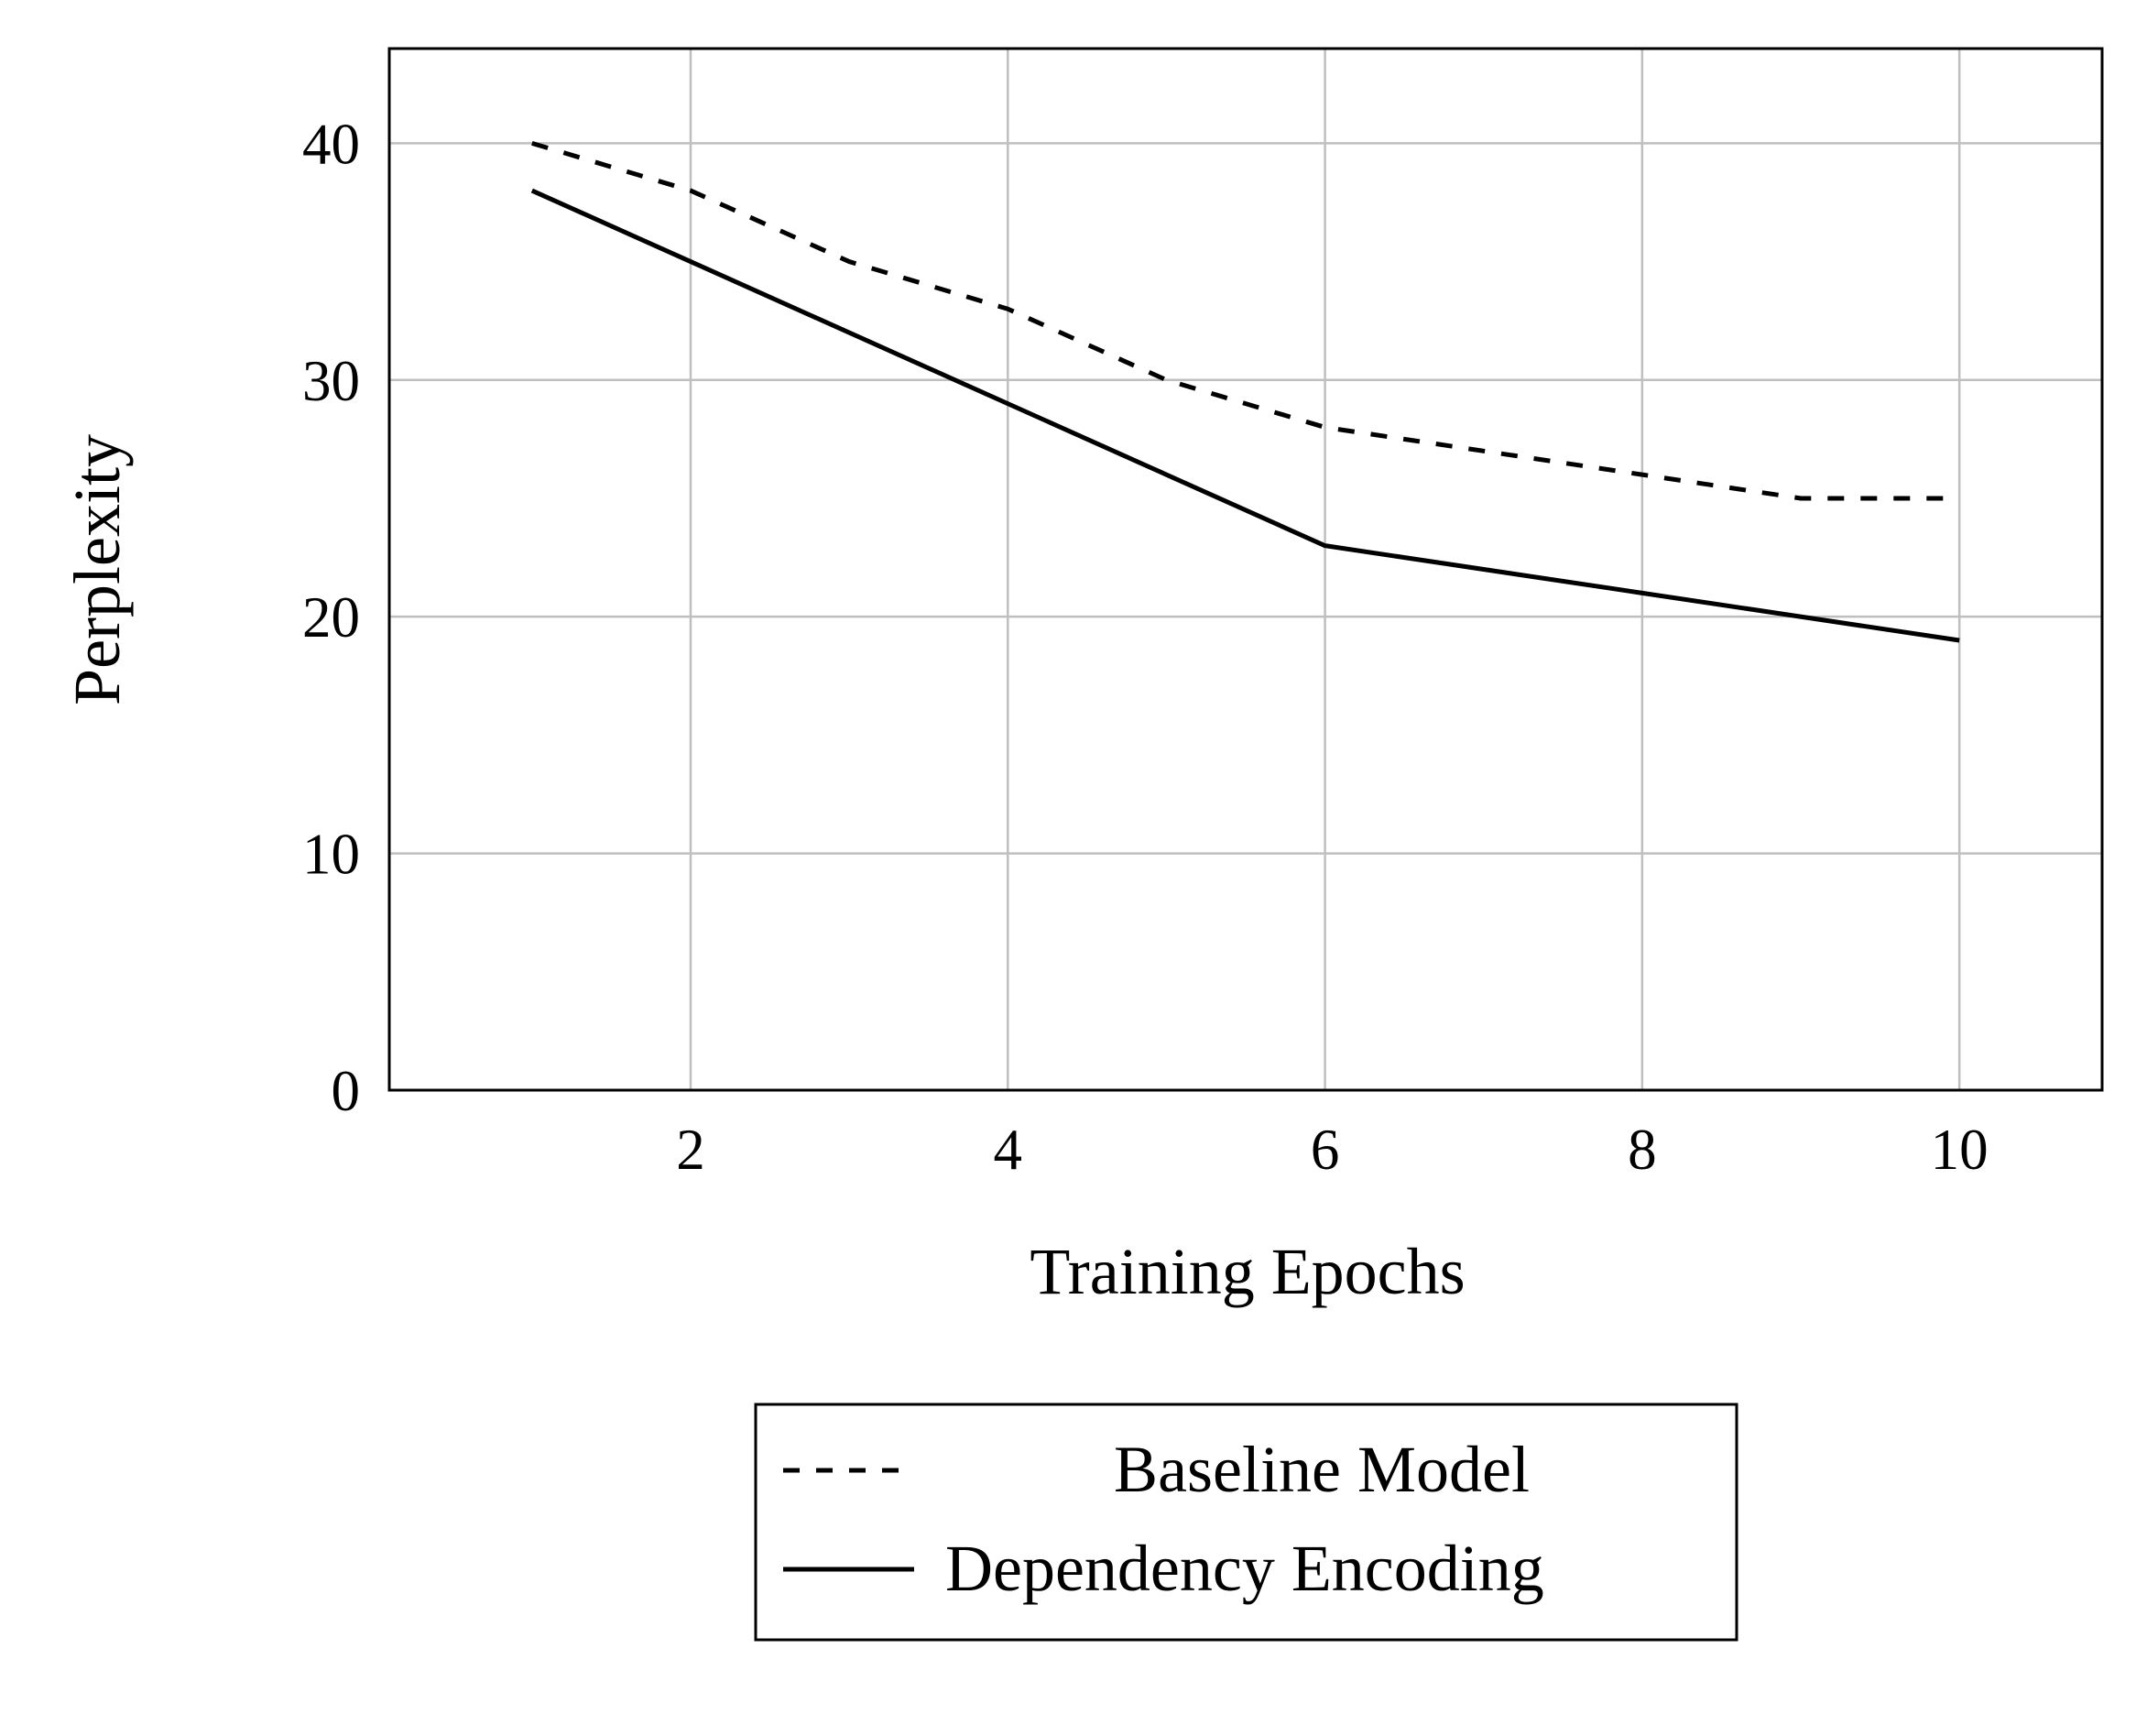 The height and width of the screenshot is (1736, 2136). Describe the element at coordinates (331, 144) in the screenshot. I see `y-tick-label: 40` at that location.